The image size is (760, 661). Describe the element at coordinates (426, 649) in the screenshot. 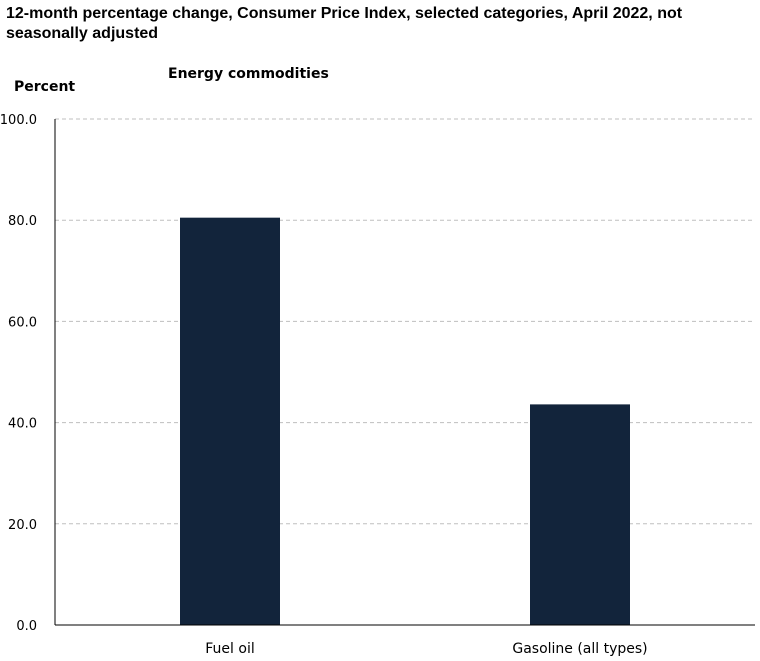

I see `x-tick-labels: Fuel oil Gasoline (all types)` at that location.